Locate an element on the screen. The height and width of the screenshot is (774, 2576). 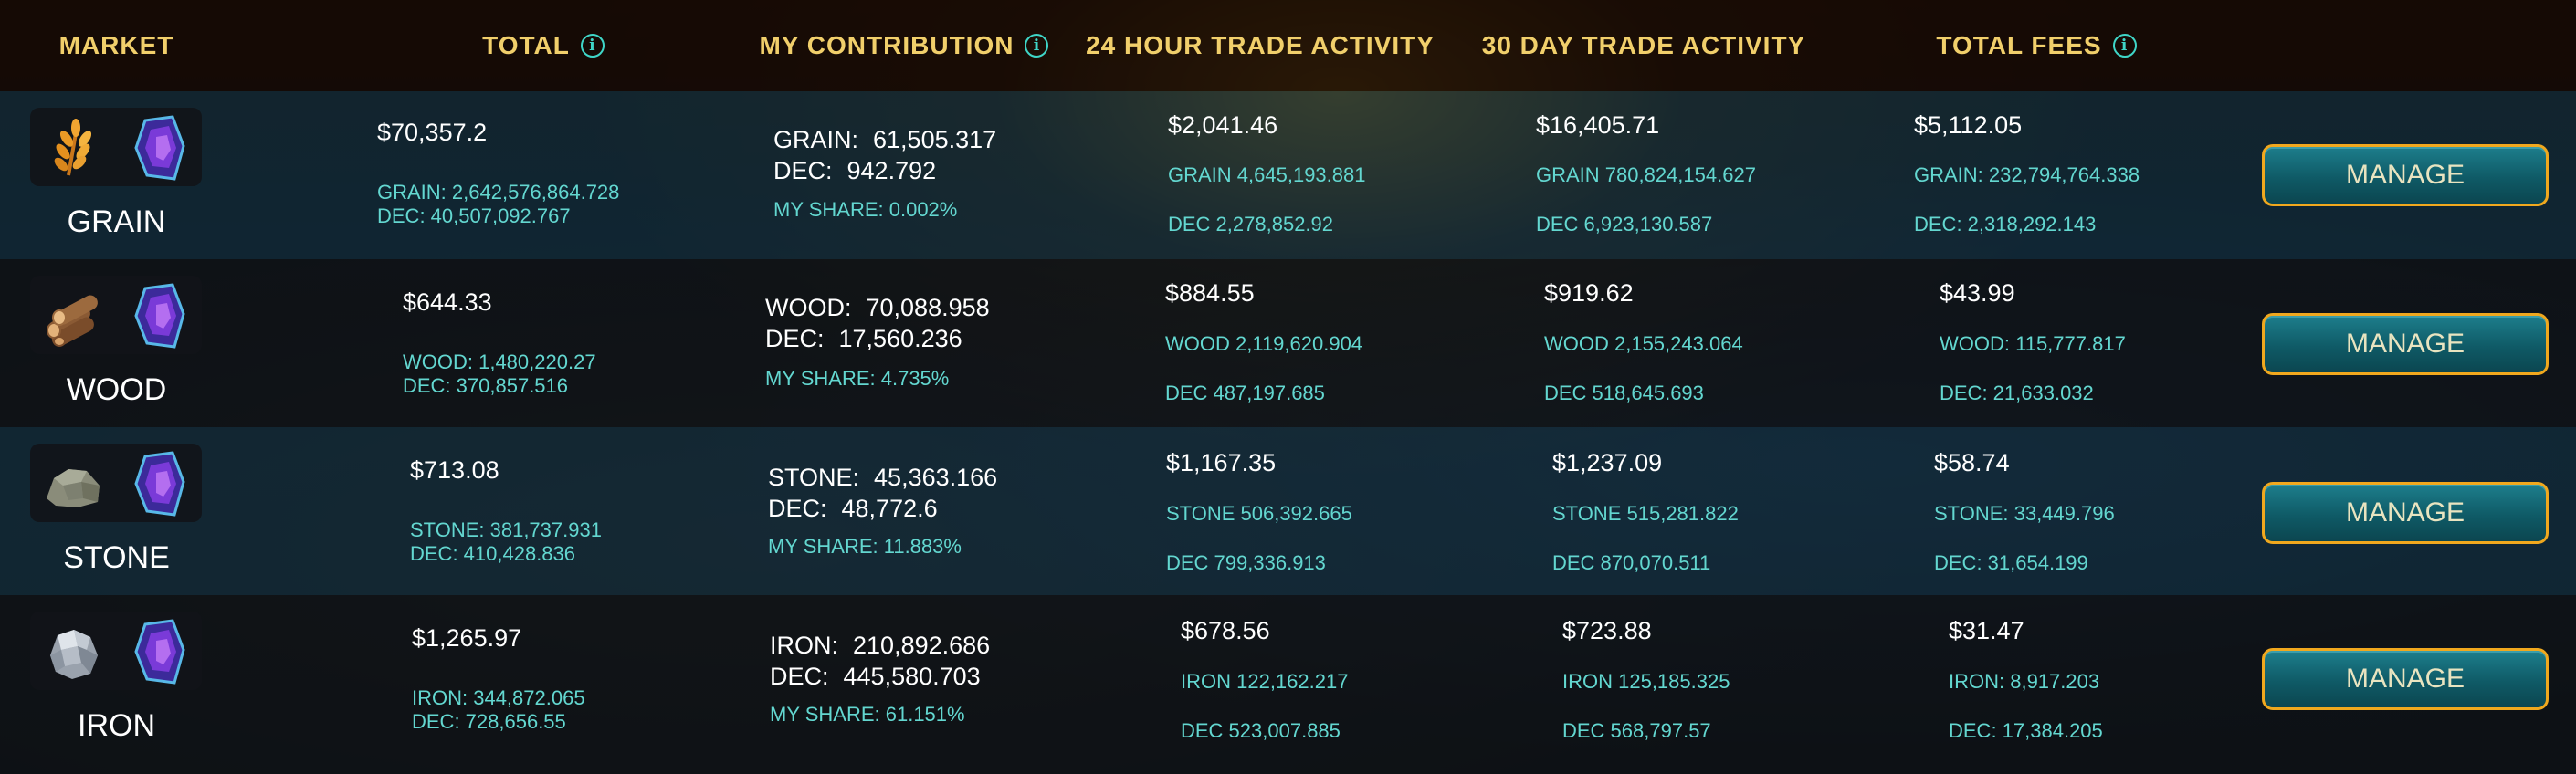
trade-24h-usd: $678.56 is located at coordinates (1225, 630).